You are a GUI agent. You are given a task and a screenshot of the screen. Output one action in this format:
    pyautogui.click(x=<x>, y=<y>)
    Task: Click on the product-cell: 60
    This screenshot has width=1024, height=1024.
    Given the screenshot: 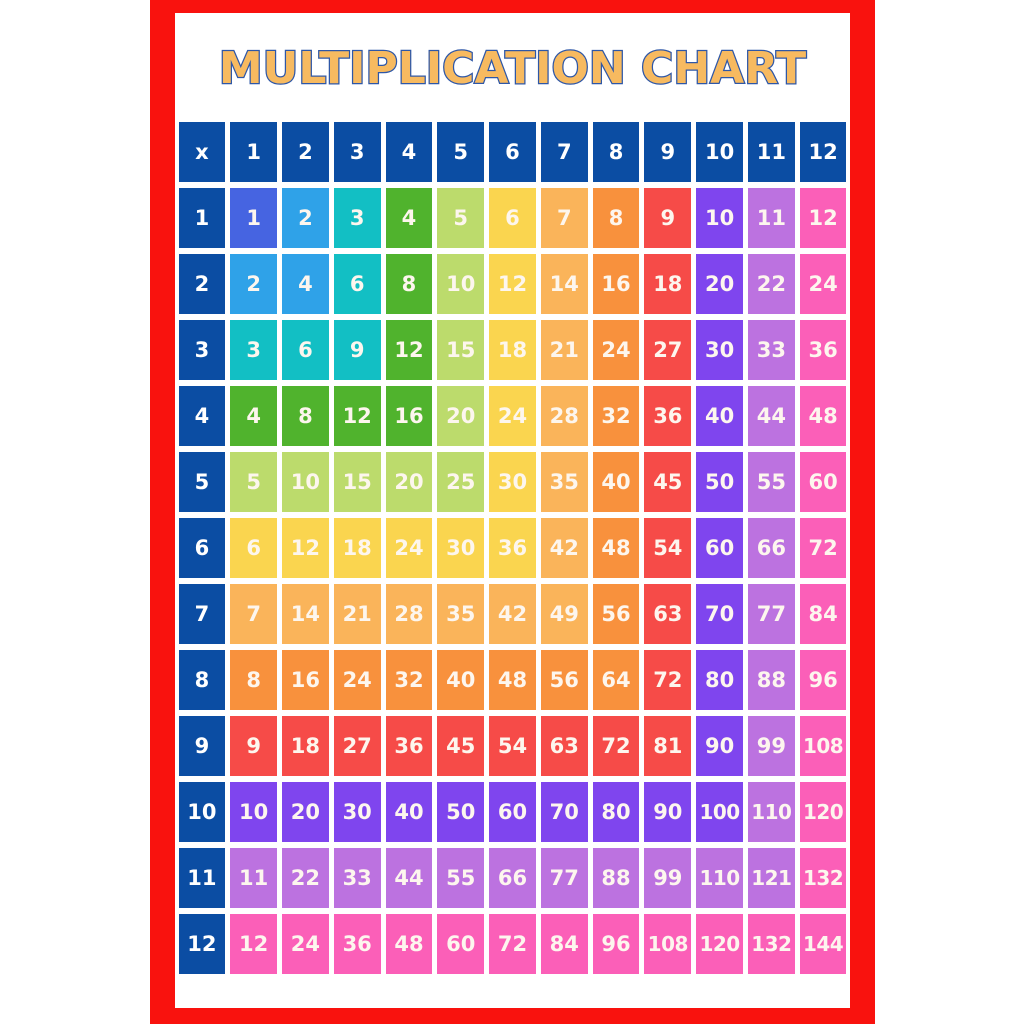 What is the action you would take?
    pyautogui.click(x=512, y=812)
    